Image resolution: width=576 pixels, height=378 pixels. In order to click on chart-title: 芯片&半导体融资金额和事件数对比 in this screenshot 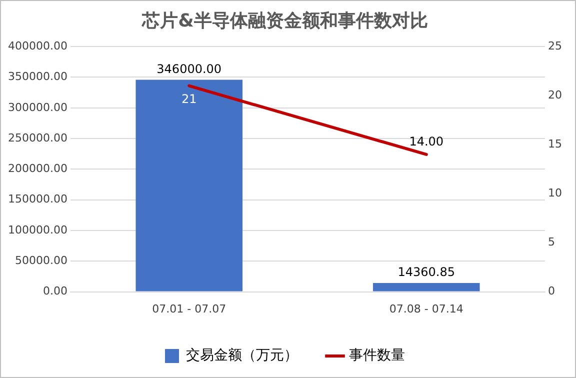, I will do `click(284, 21)`.